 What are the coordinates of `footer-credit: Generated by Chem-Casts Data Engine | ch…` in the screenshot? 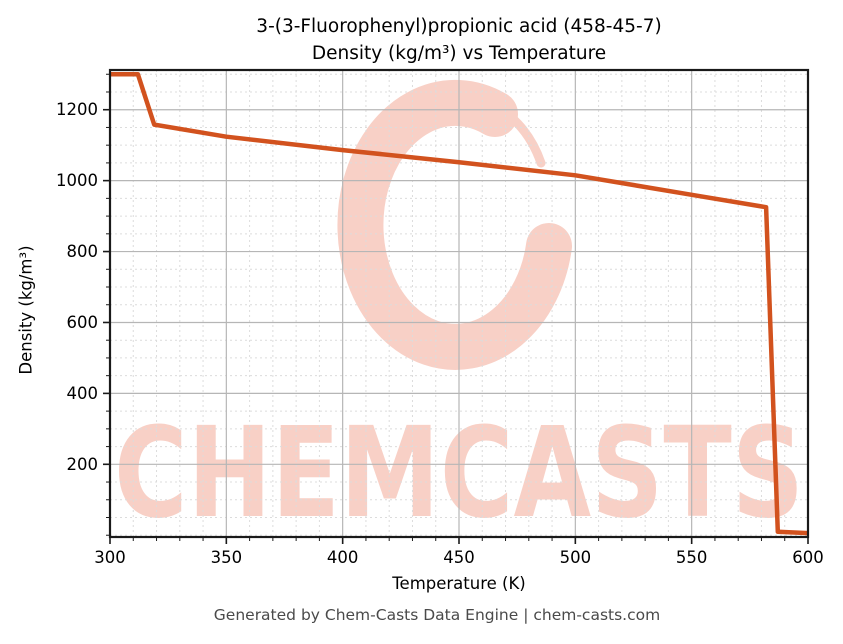 It's located at (437, 615).